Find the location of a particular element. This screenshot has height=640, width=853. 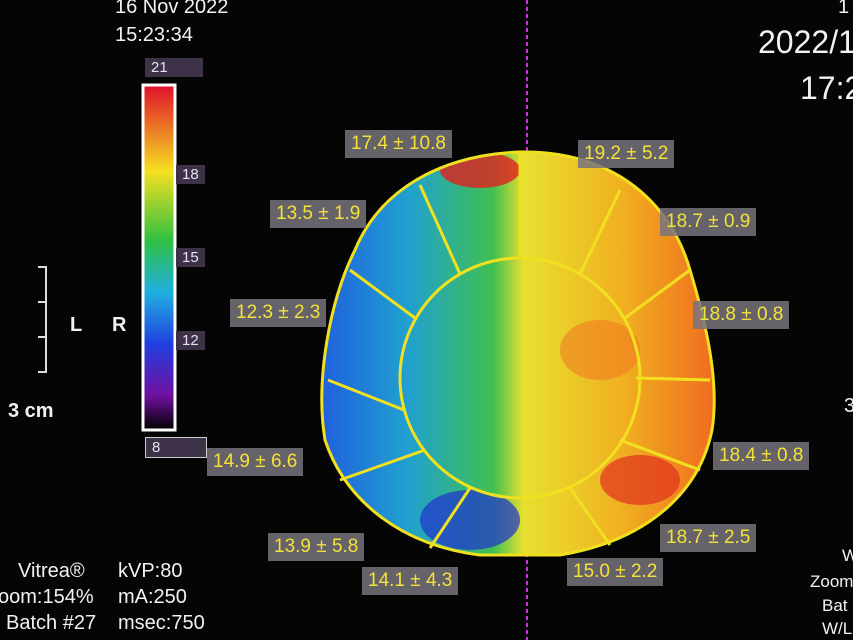

roi-label: 18.4 ± 0.8 is located at coordinates (761, 456).